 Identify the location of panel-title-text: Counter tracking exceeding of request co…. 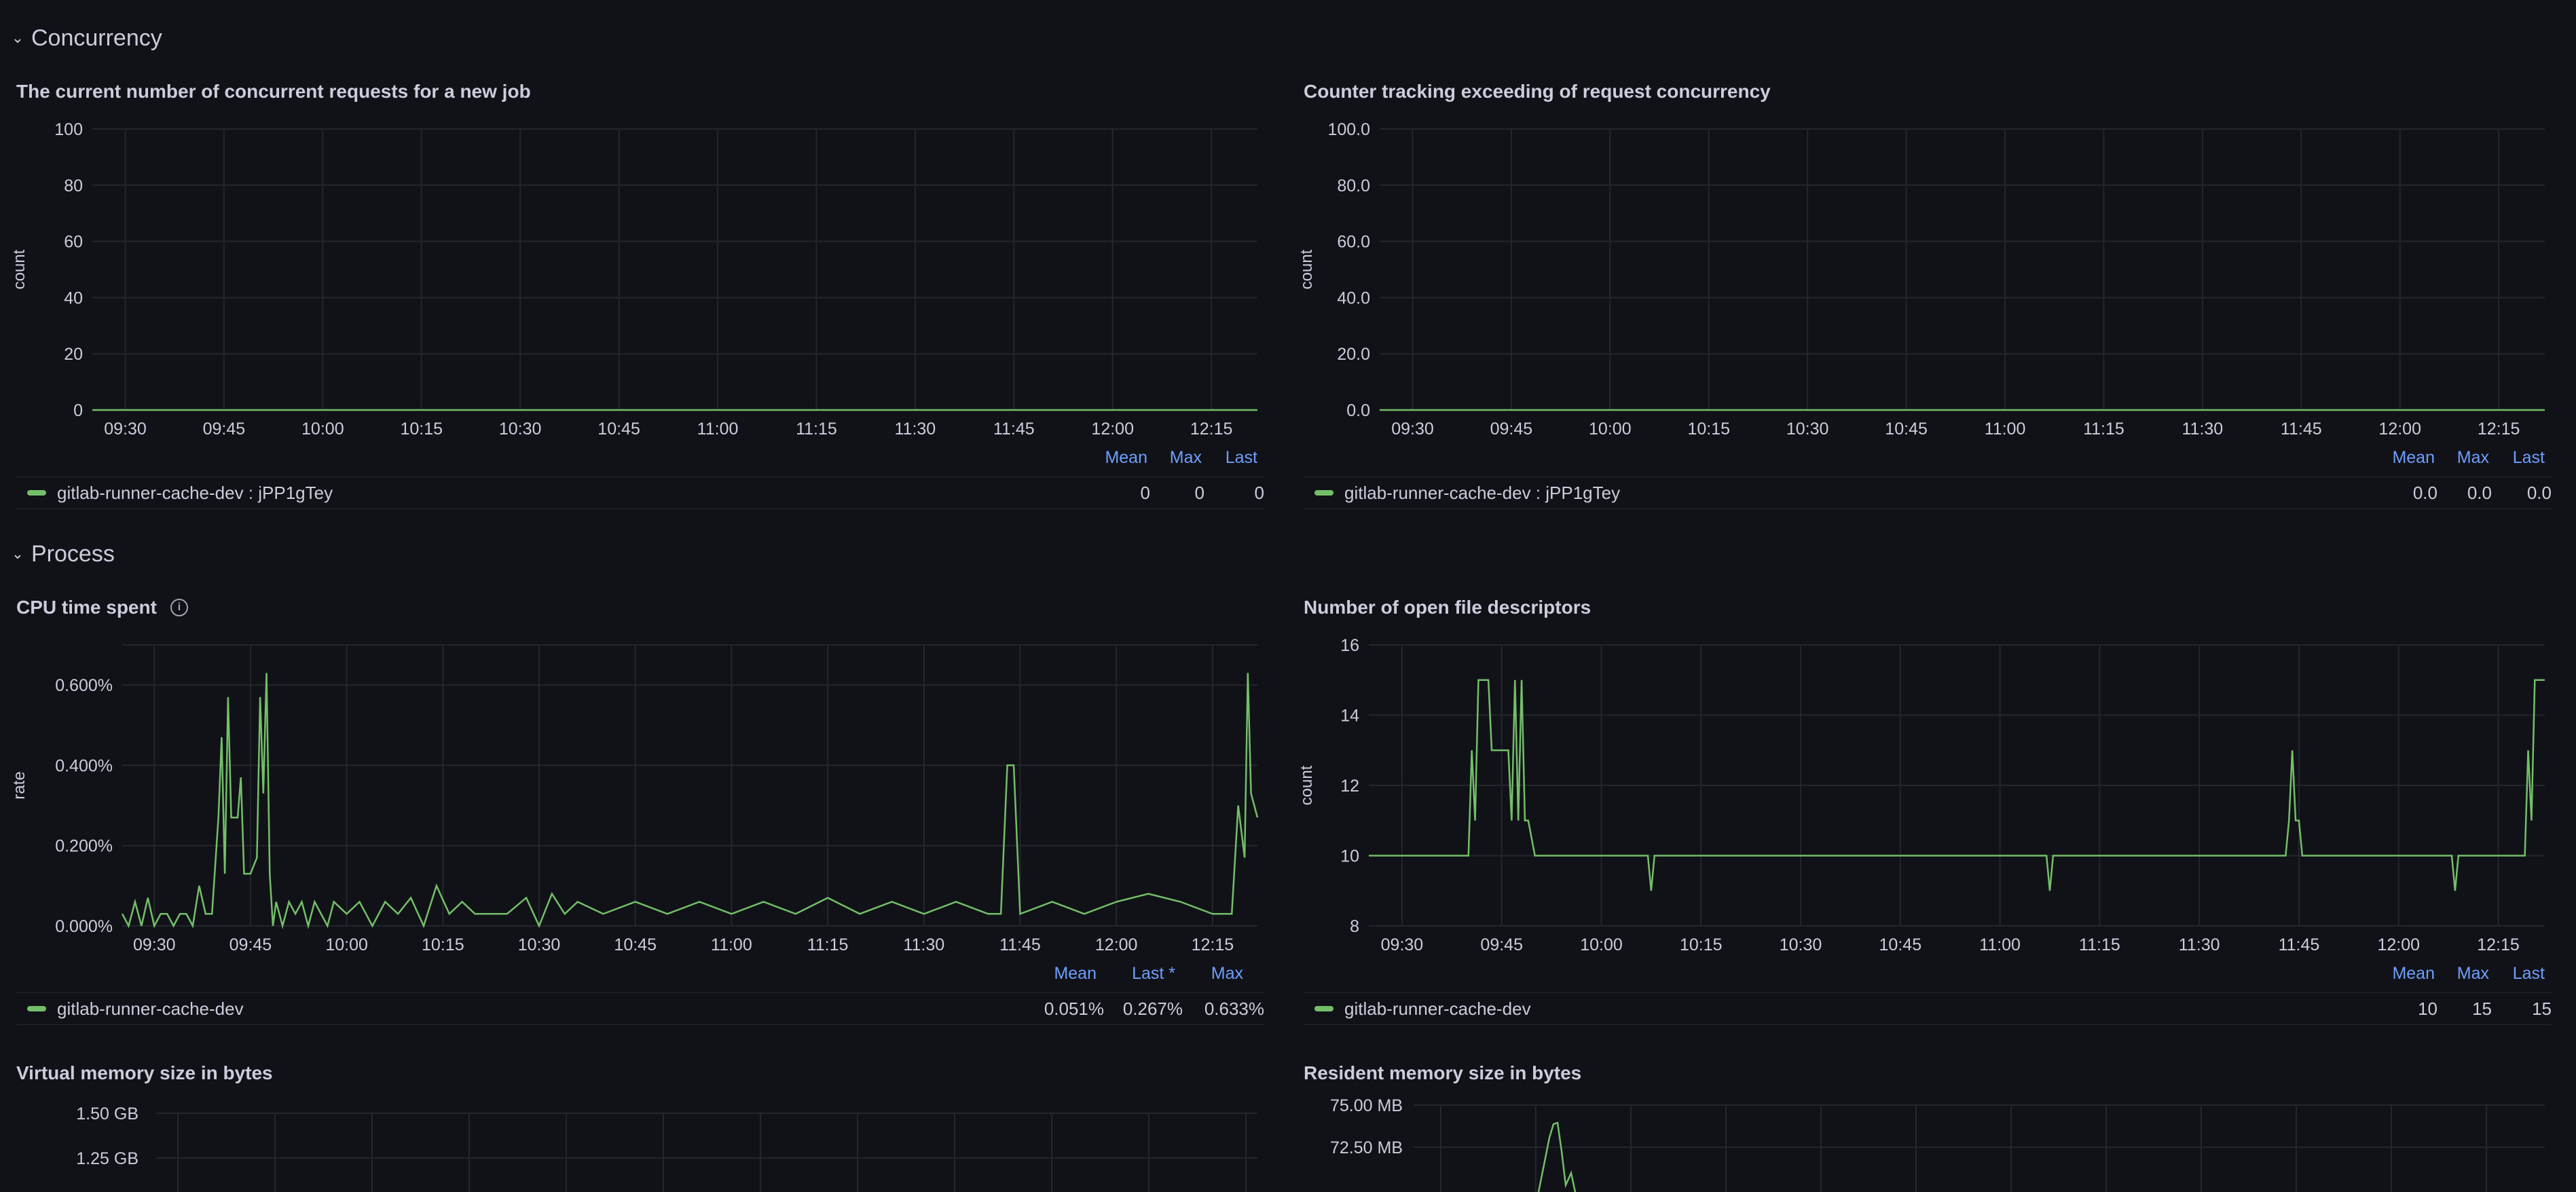
(1537, 91).